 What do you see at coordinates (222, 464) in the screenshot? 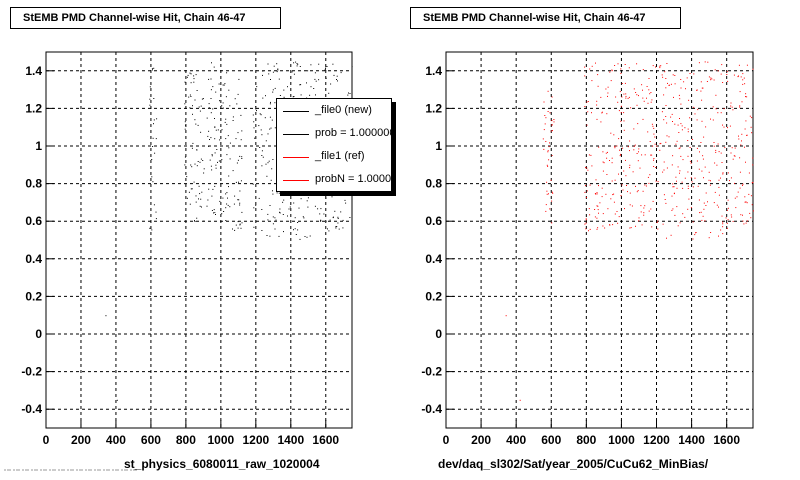
I see `left-x-axis-label: st_physics_6080011_raw_1020004` at bounding box center [222, 464].